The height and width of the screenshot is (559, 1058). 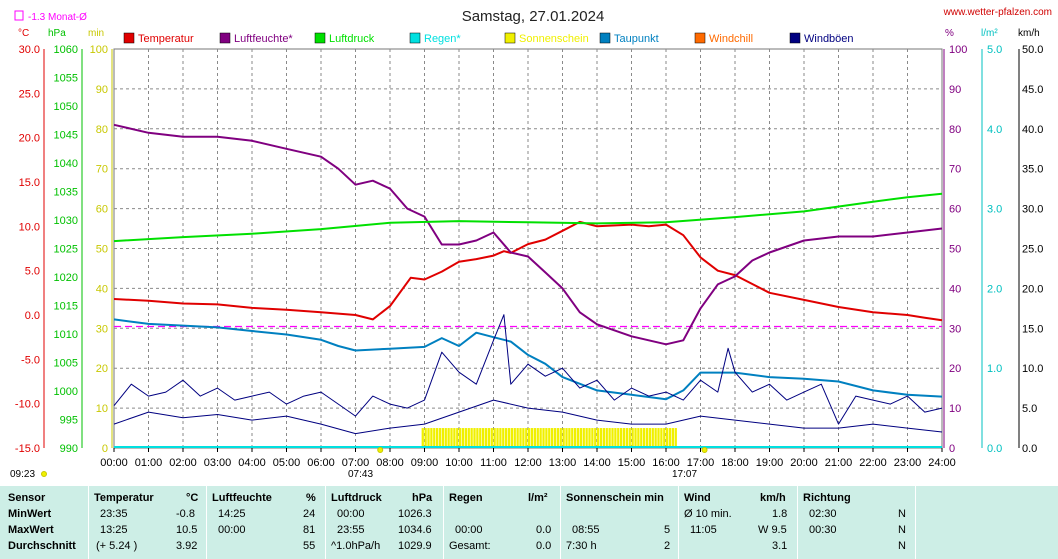 What do you see at coordinates (955, 210) in the screenshot?
I see `humidity-tick-label: 60` at bounding box center [955, 210].